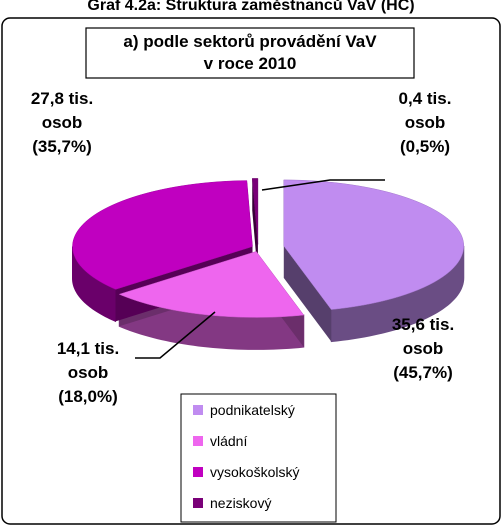 This screenshot has height=527, width=503. Describe the element at coordinates (250, 63) in the screenshot. I see `chart-title: v roce 2010` at that location.